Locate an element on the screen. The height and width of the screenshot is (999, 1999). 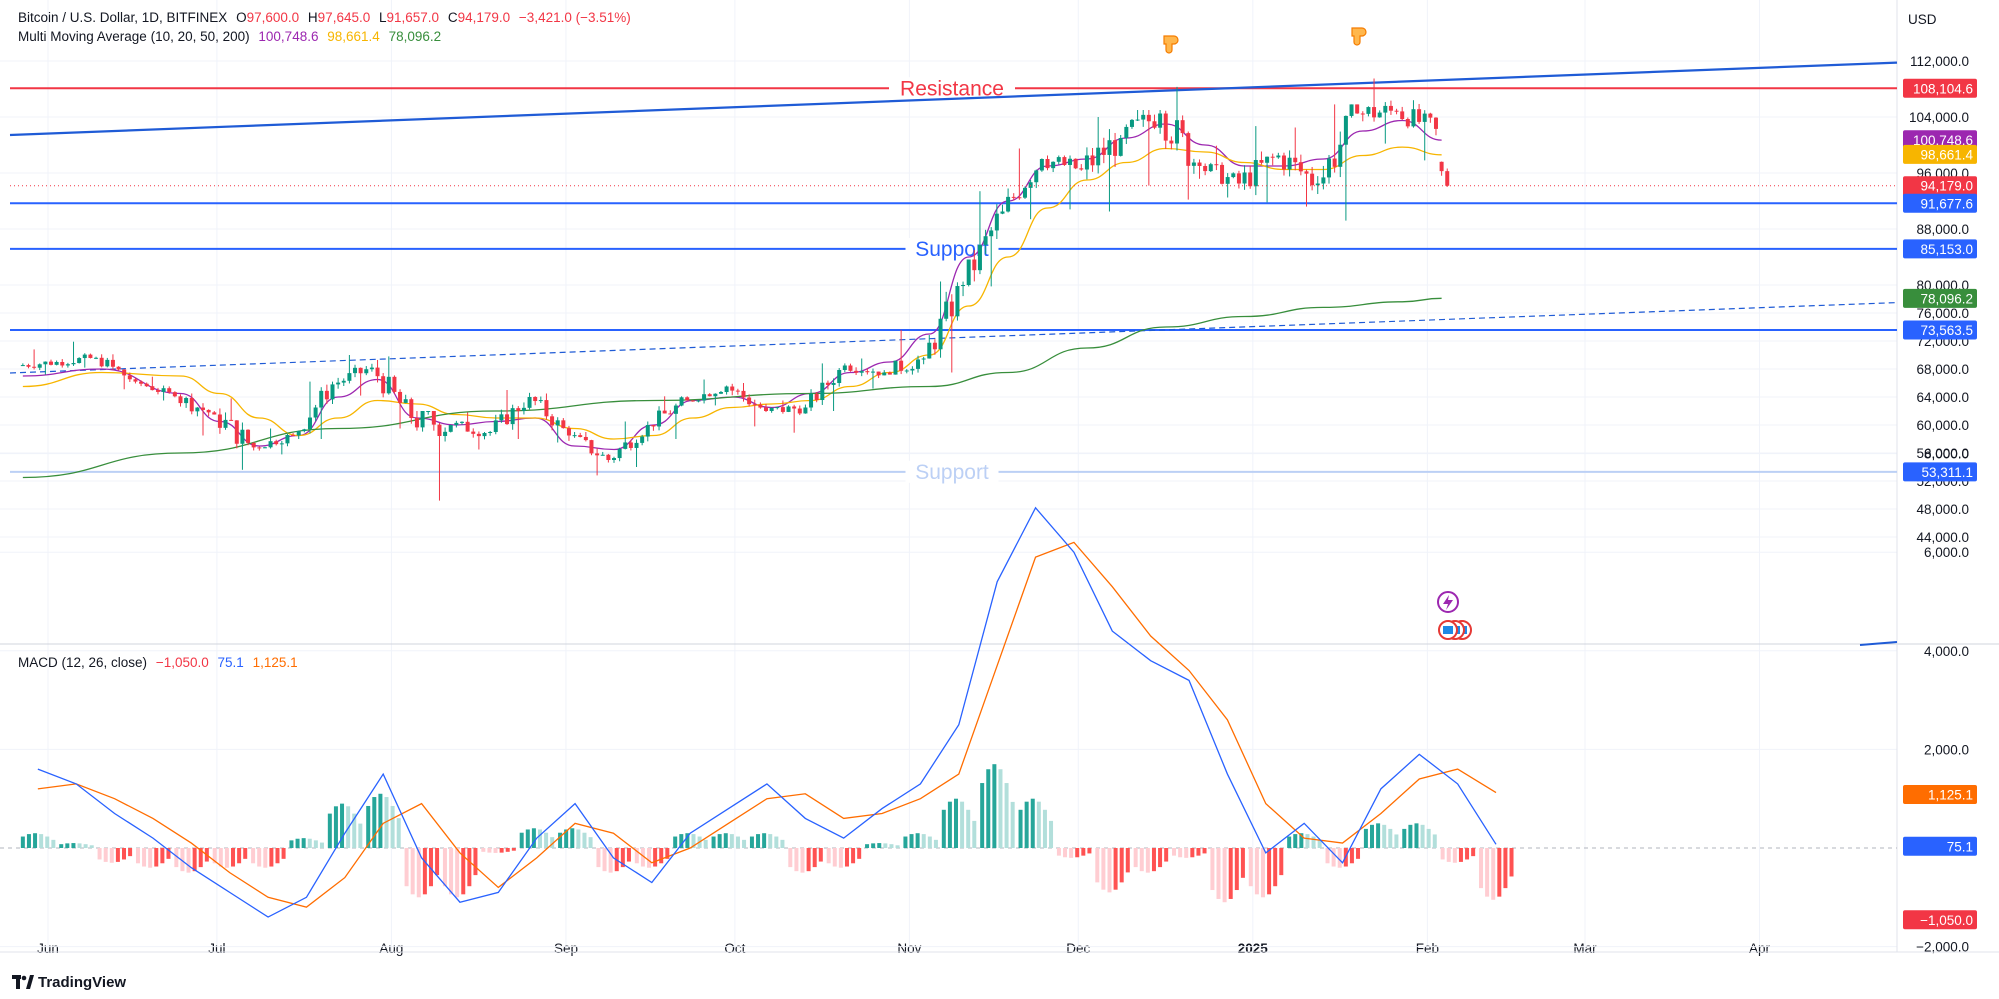
y-tick-label: 56,000.0 is located at coordinates (1942, 453).